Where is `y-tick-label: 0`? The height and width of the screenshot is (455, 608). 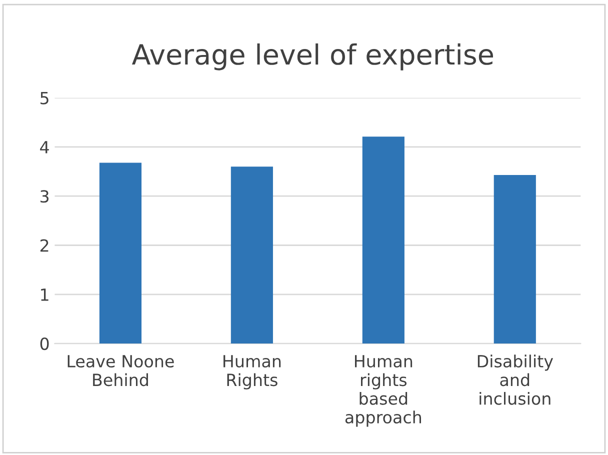
y-tick-label: 0 is located at coordinates (44, 343).